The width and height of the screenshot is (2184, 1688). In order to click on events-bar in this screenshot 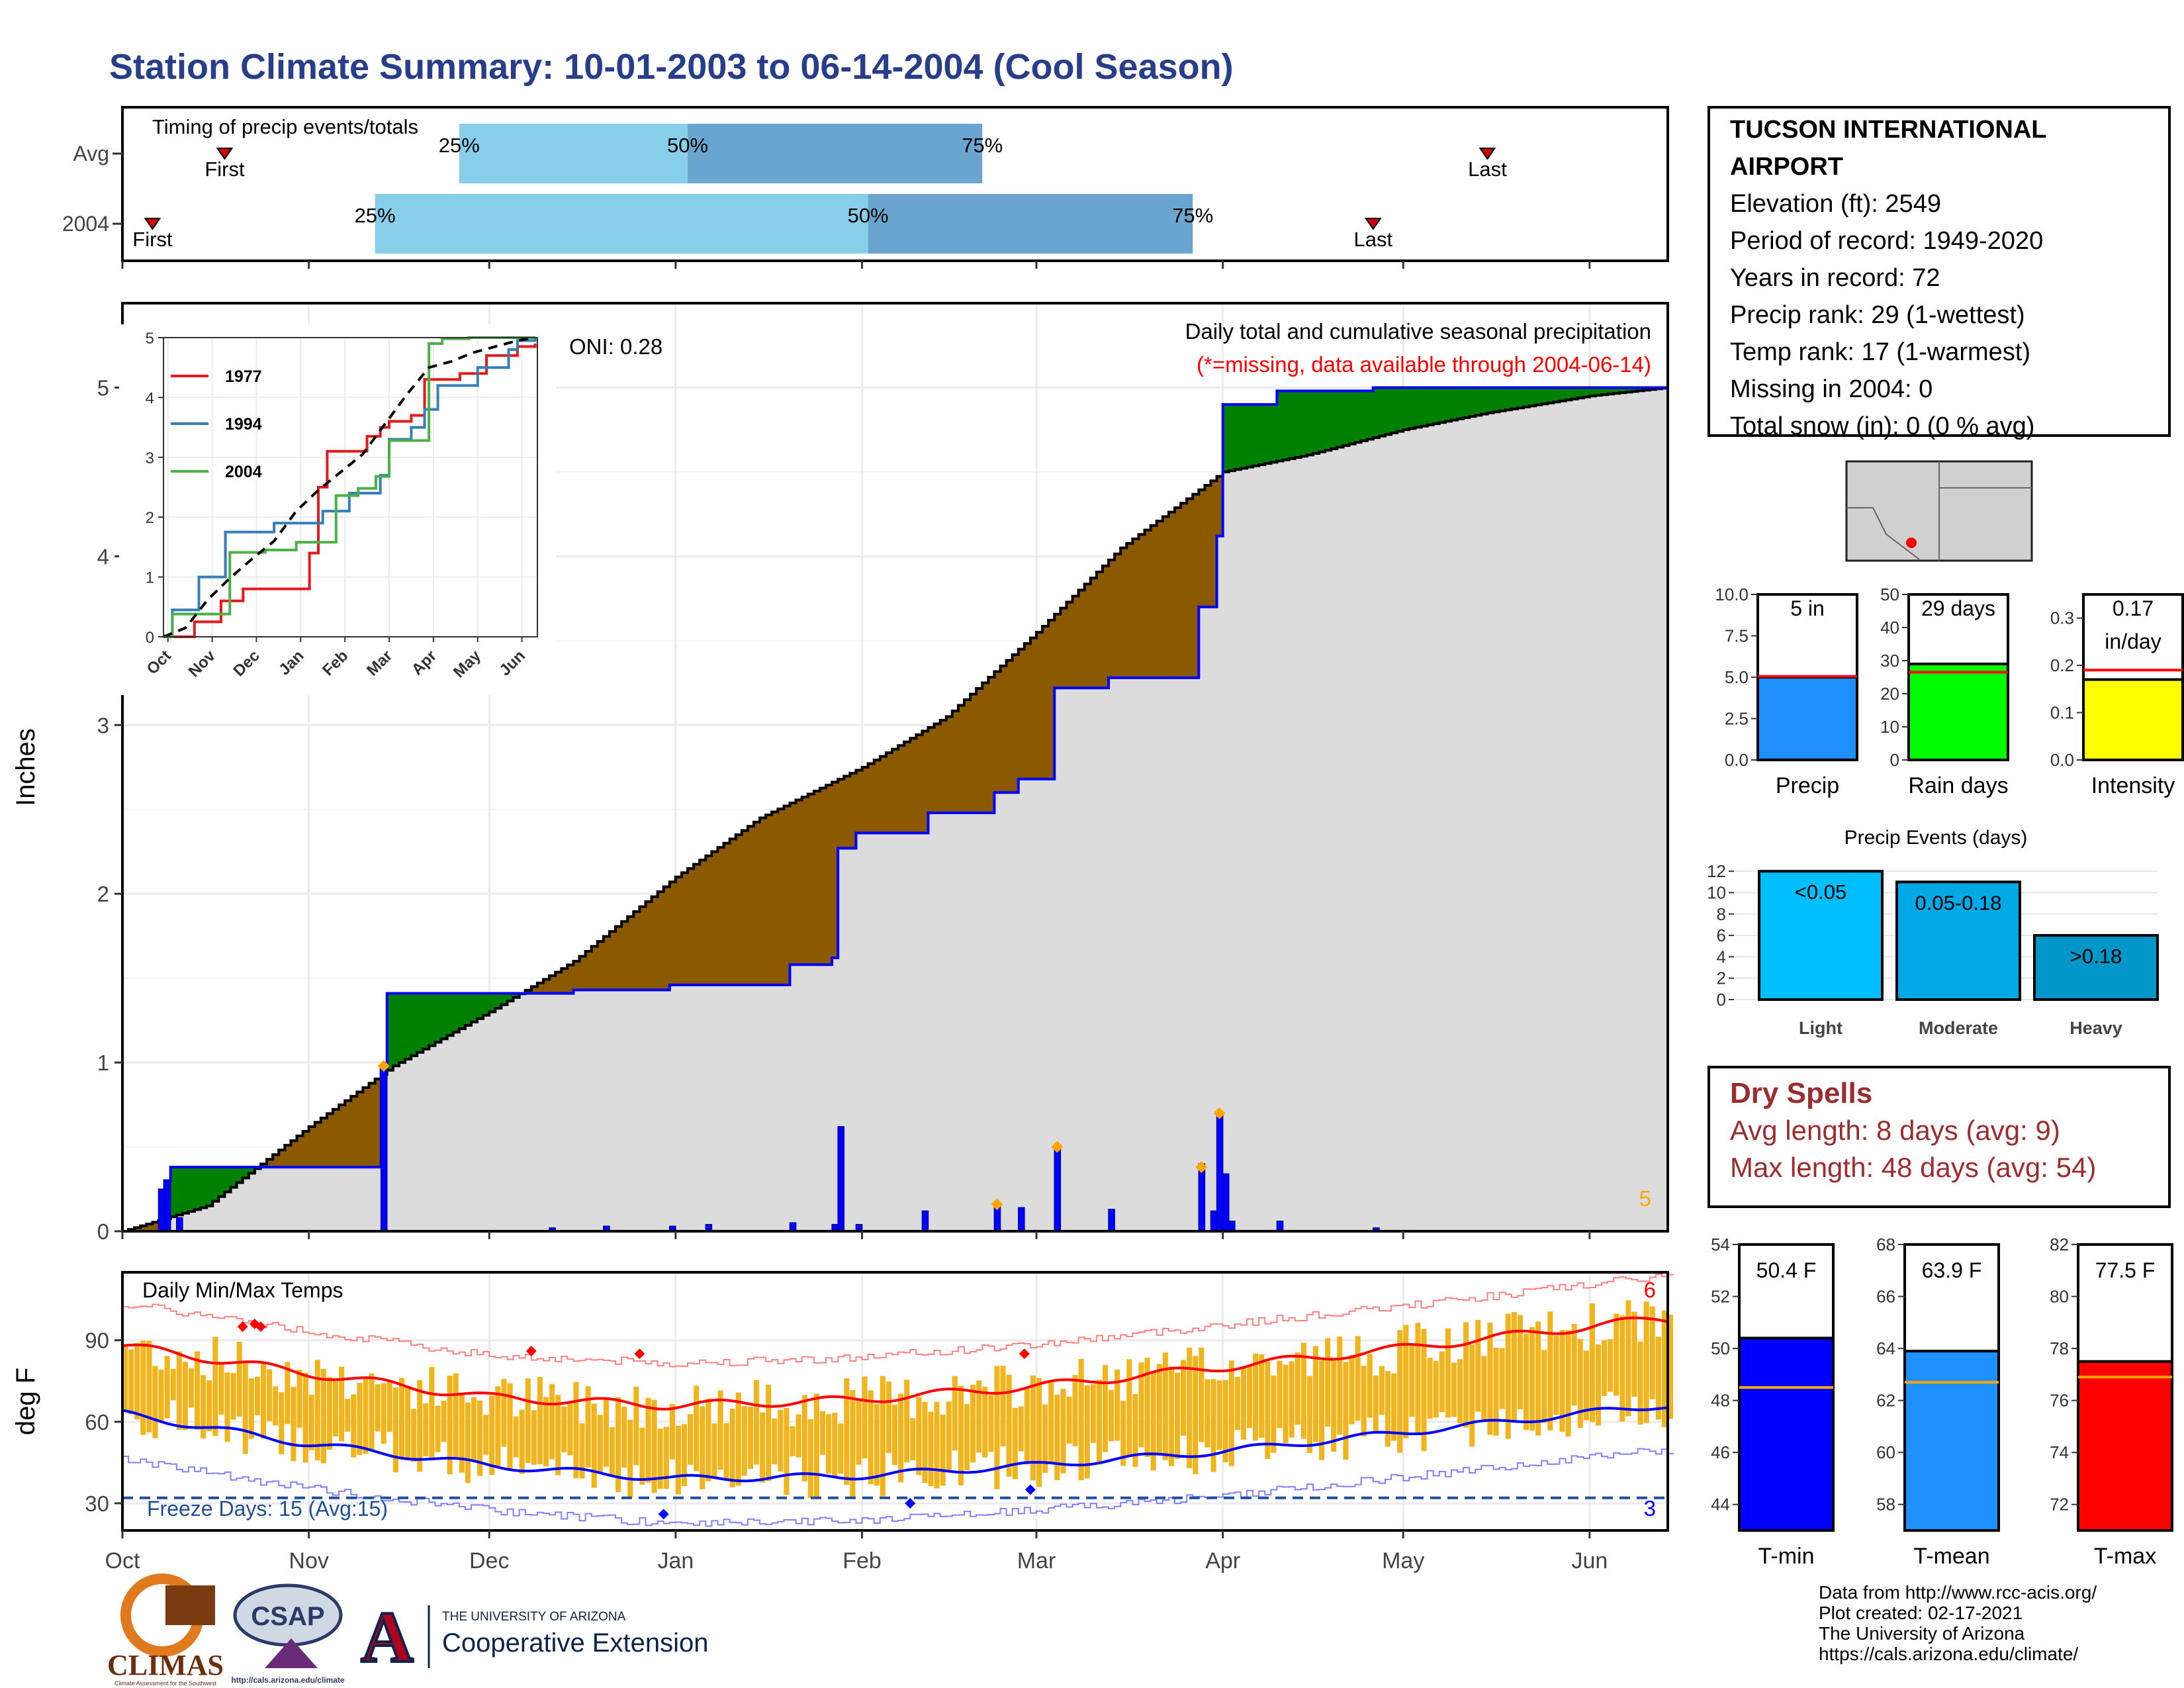, I will do `click(2096, 967)`.